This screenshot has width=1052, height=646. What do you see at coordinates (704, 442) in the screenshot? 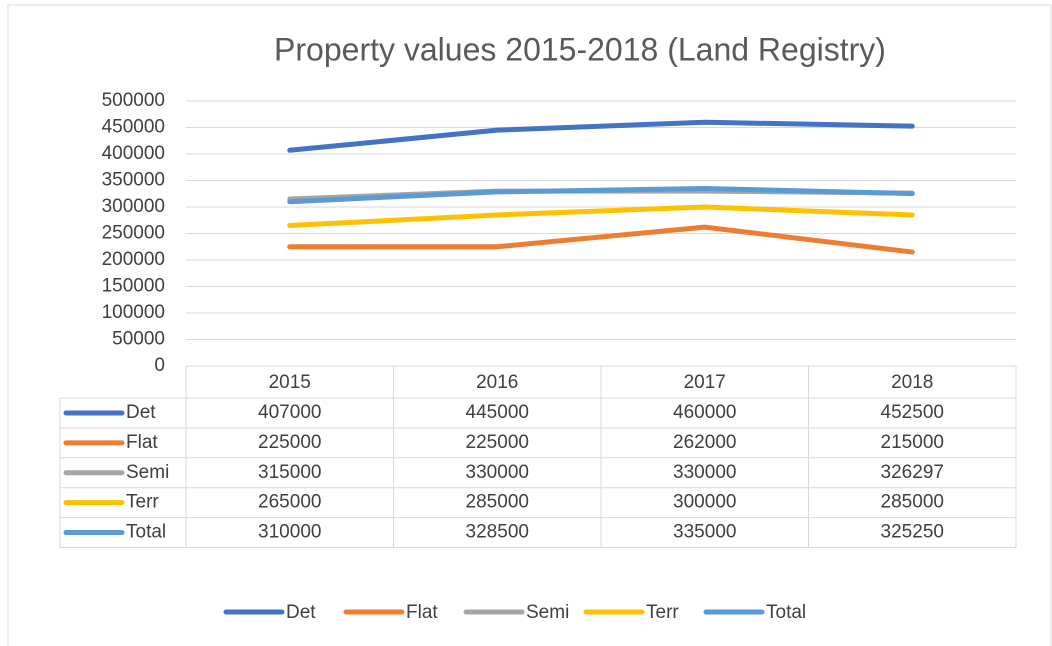
I see `table-value: 262000` at bounding box center [704, 442].